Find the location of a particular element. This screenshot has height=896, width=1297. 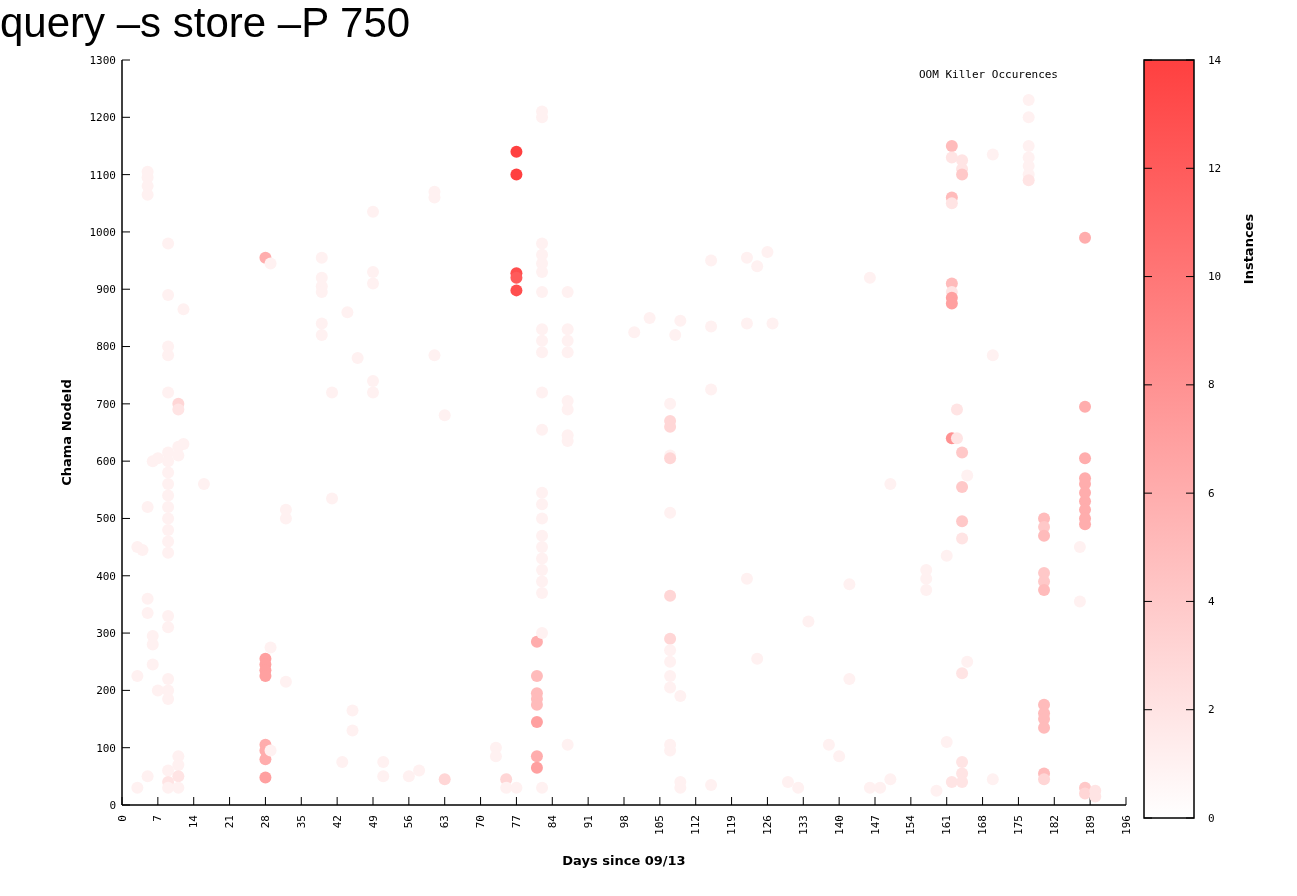

x-tick-label: 182 is located at coordinates (1054, 825).